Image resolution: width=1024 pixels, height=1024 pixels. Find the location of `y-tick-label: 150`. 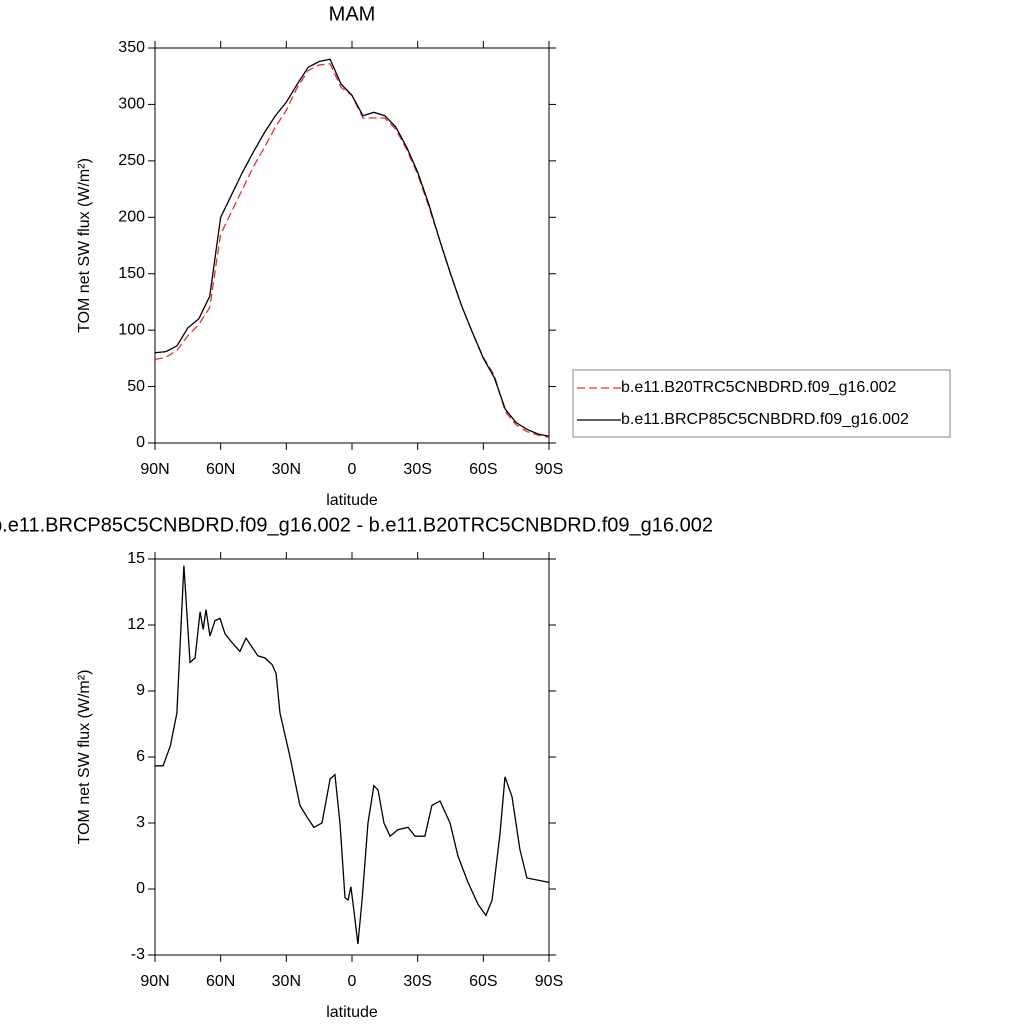

y-tick-label: 150 is located at coordinates (131, 273).